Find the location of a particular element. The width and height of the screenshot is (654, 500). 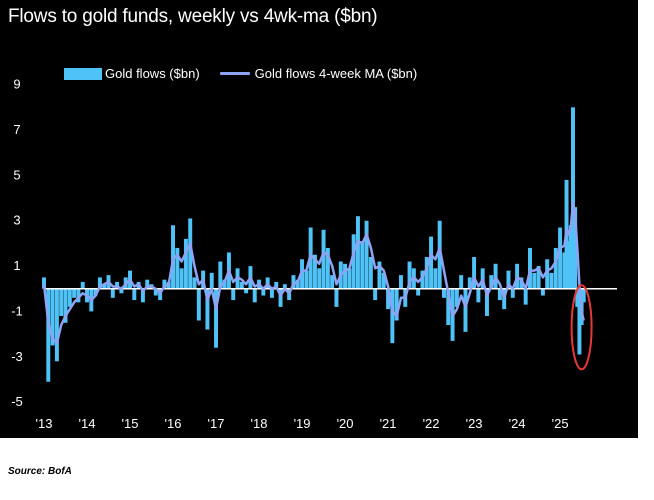

x-tick-label: '20 is located at coordinates (345, 423).